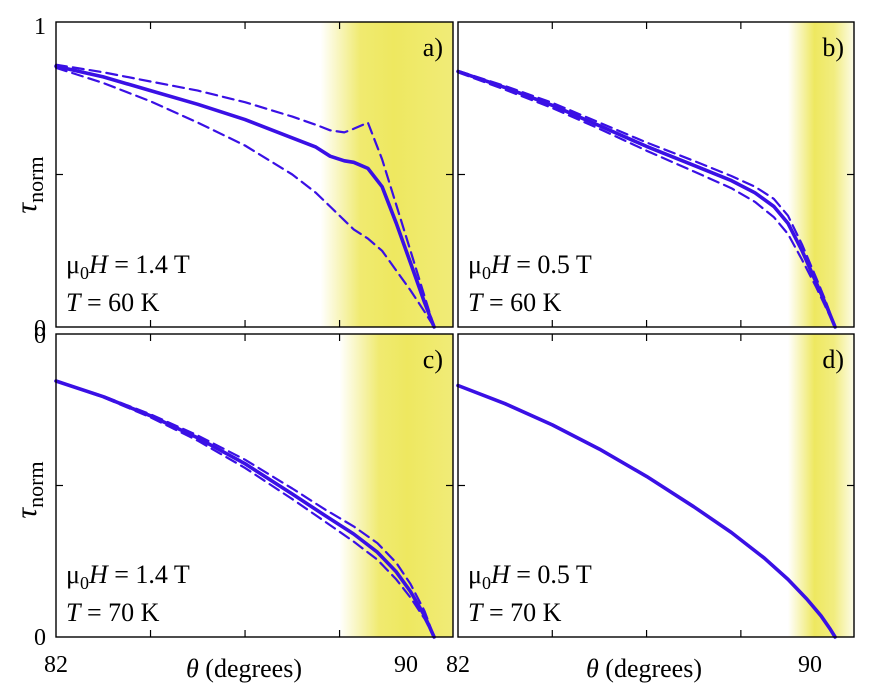 This screenshot has height=688, width=878. I want to click on y-axis-symbol-2: τ, so click(26, 513).